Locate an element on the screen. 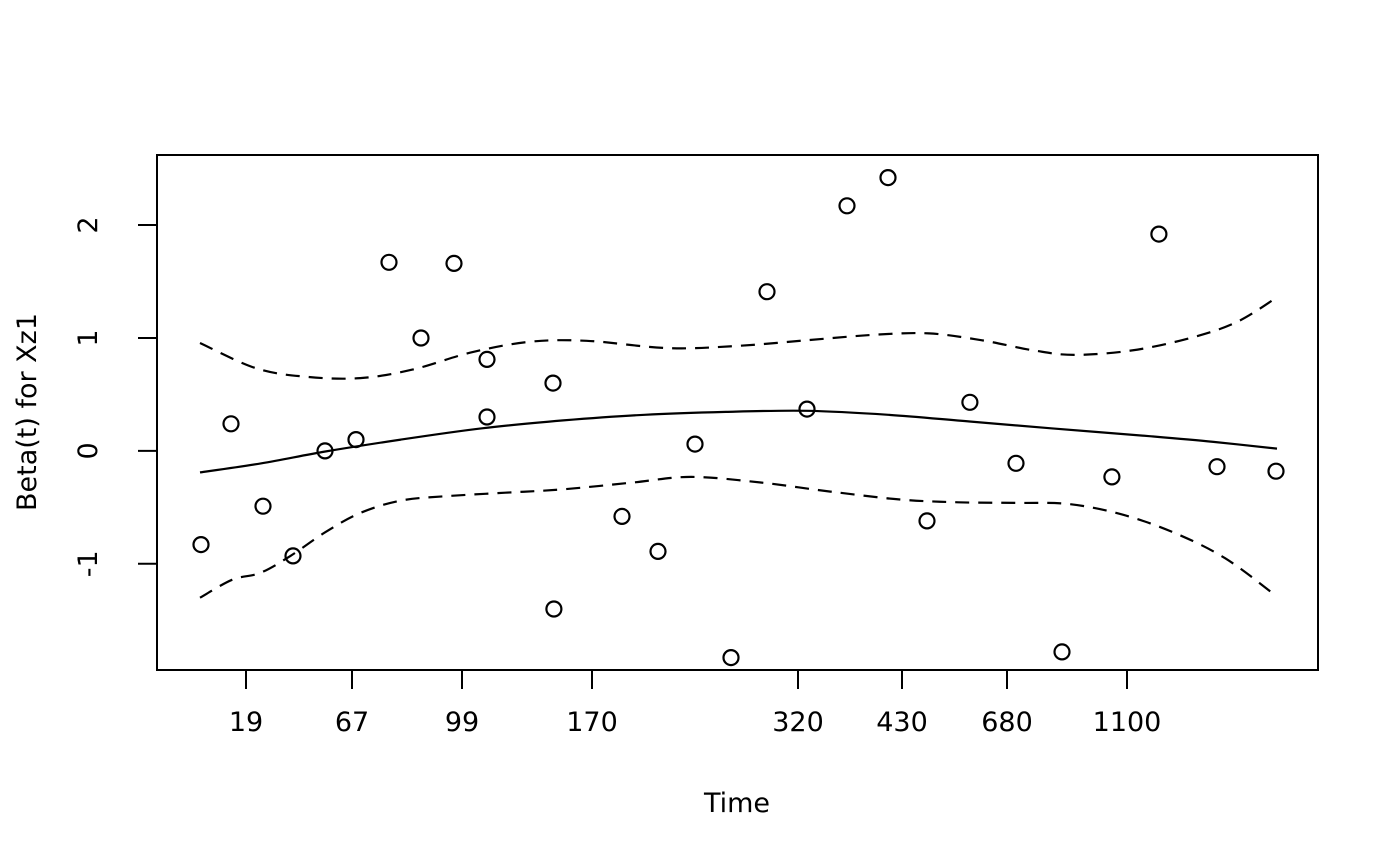 The width and height of the screenshot is (1400, 866). smooth-spline-line is located at coordinates (738, 441).